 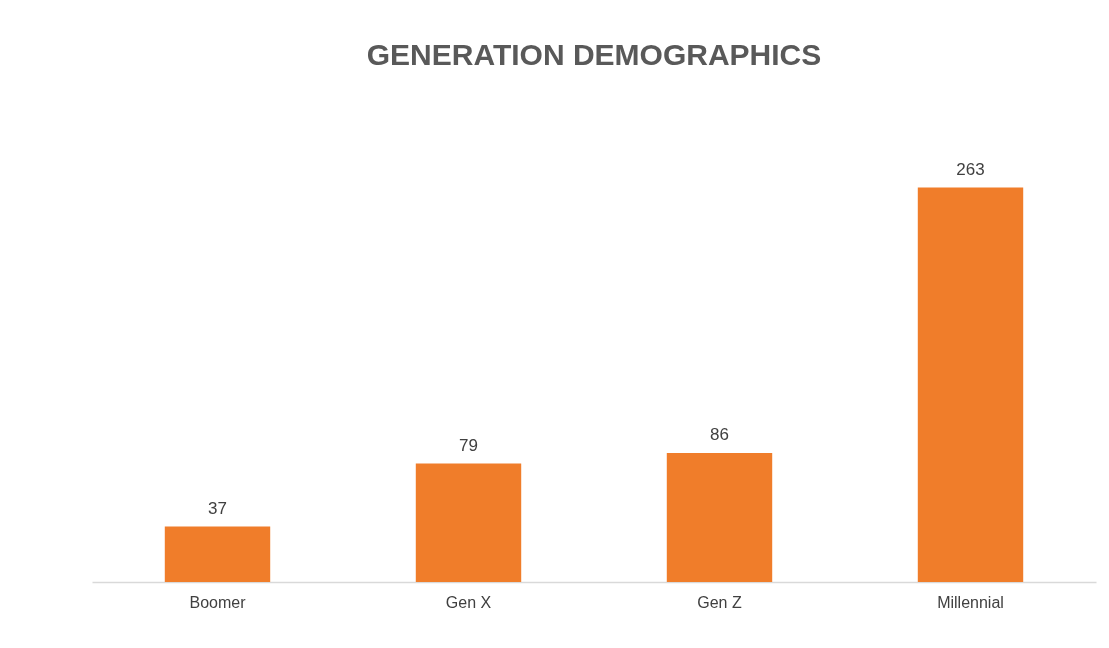 What do you see at coordinates (468, 445) in the screenshot?
I see `data-label: 79` at bounding box center [468, 445].